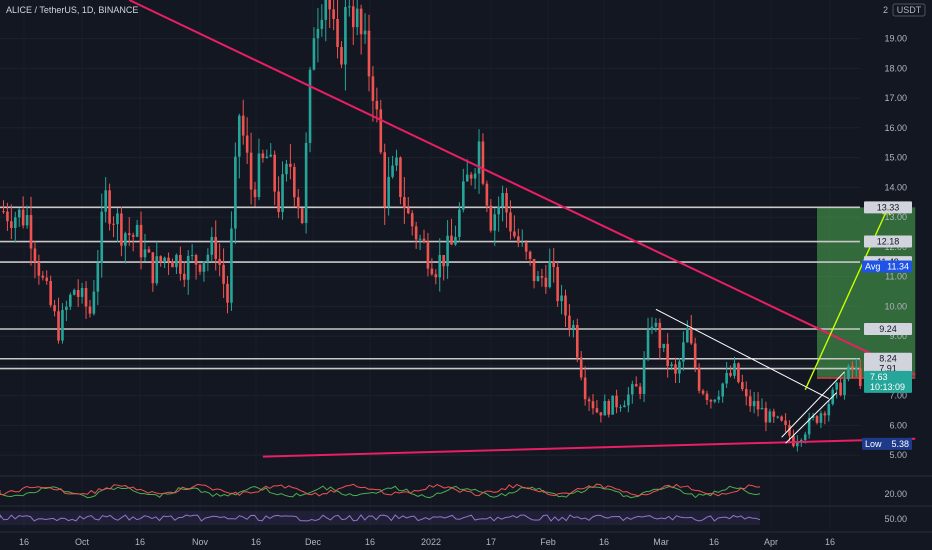 This screenshot has height=550, width=932. I want to click on x-tick-label: Dec, so click(313, 542).